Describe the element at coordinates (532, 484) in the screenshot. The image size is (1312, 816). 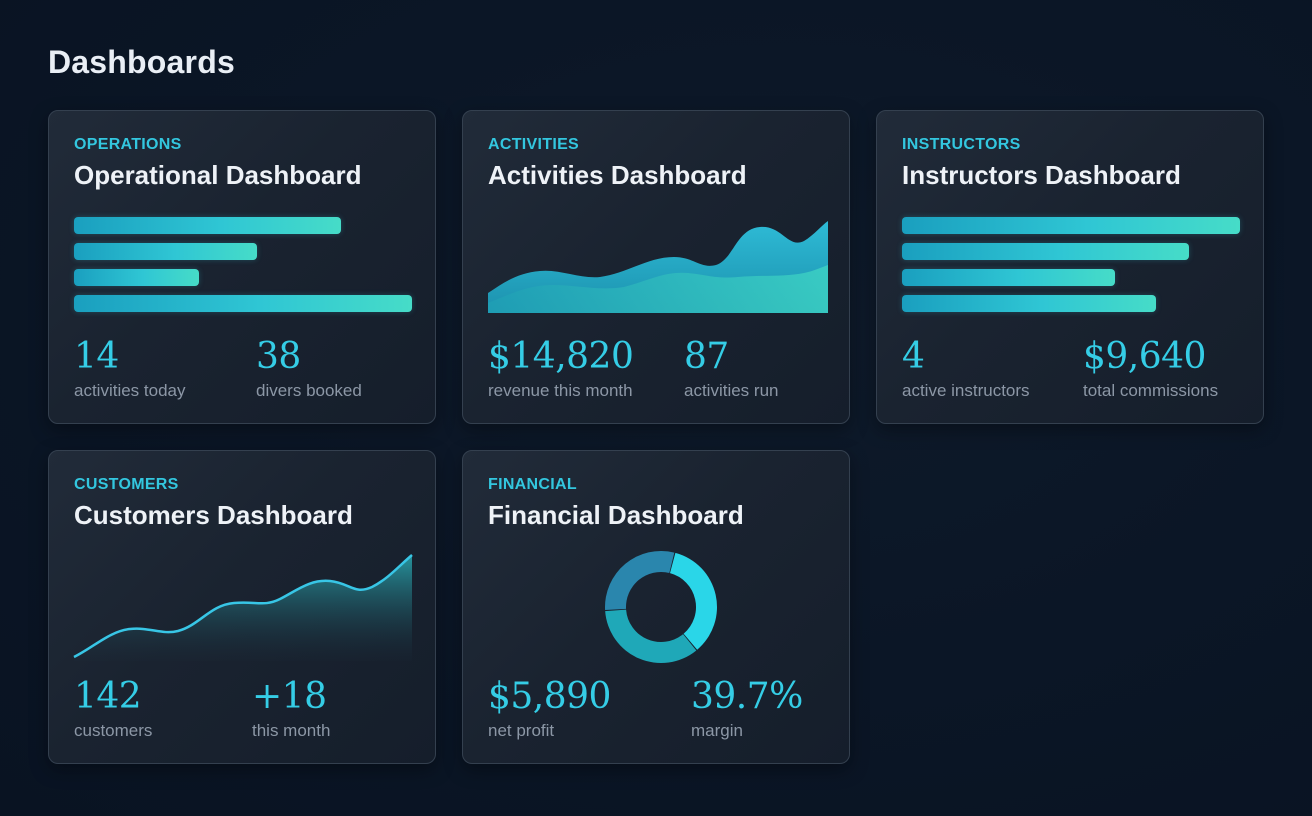
I see `card-category: FINANCIAL` at that location.